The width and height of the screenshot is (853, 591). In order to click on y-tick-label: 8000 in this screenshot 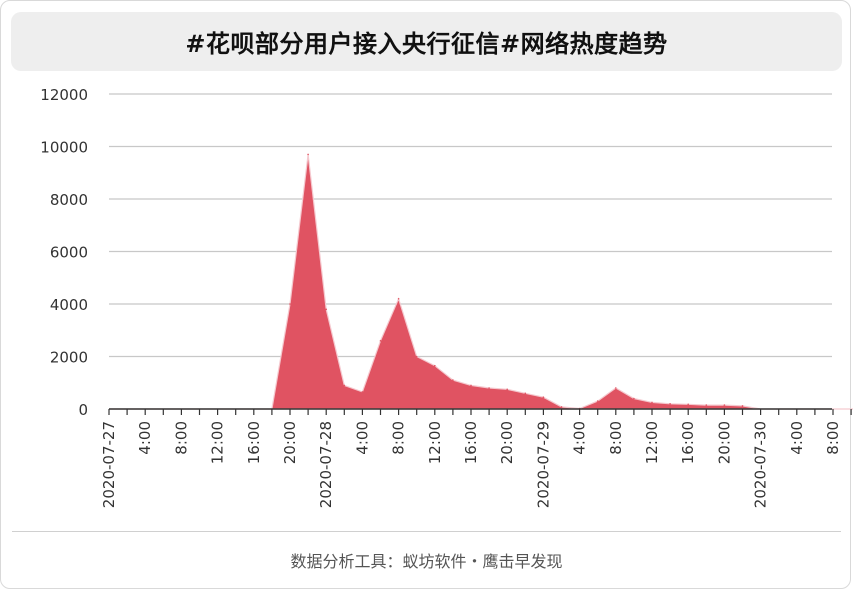, I will do `click(69, 200)`.